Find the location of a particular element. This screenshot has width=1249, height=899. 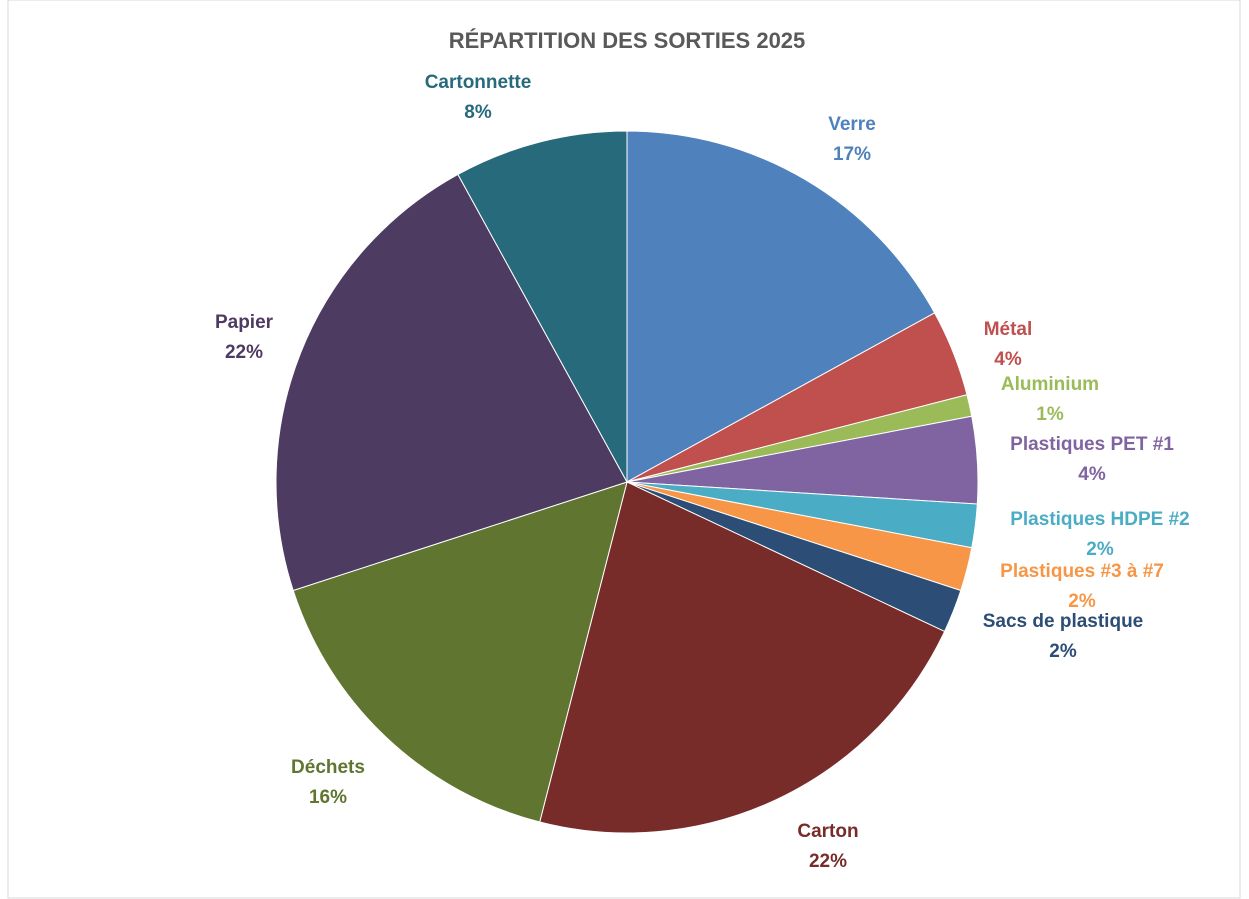

slice-label: Plastiques HDPE #2 is located at coordinates (1100, 519).